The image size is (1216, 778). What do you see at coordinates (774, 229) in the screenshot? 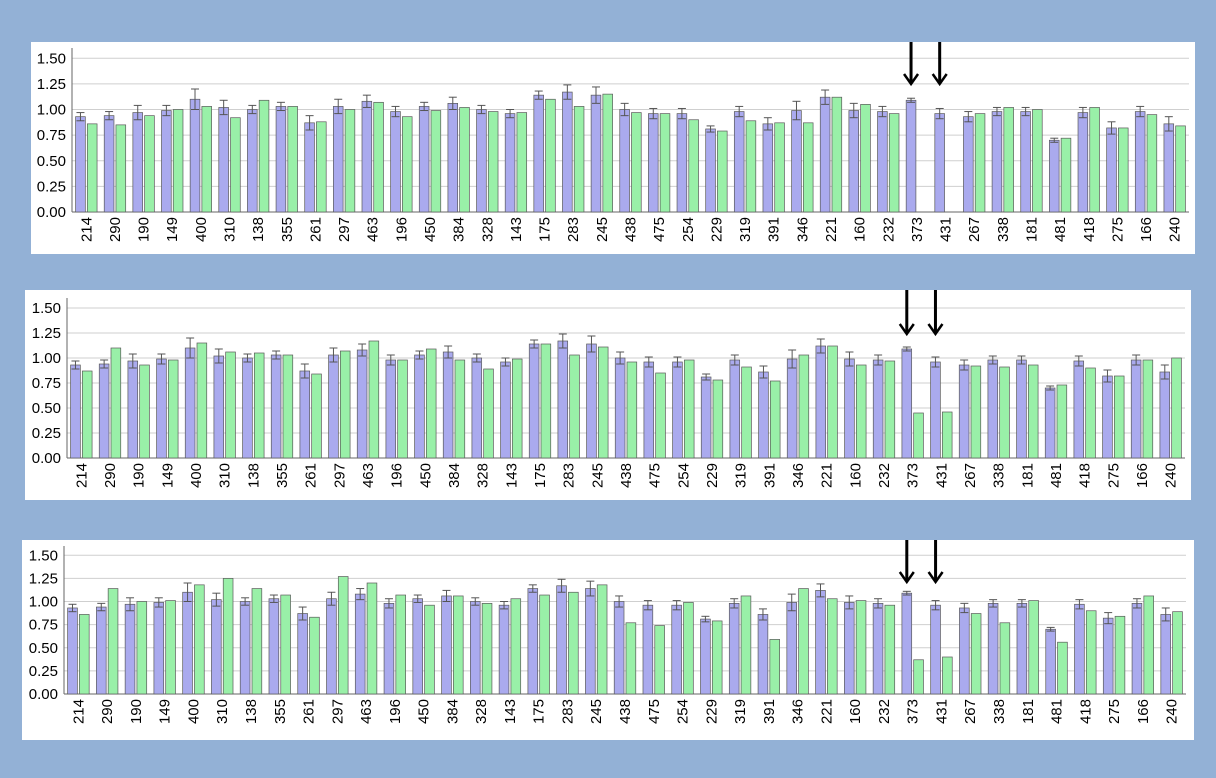
I see `x-tick-label: 391` at bounding box center [774, 229].